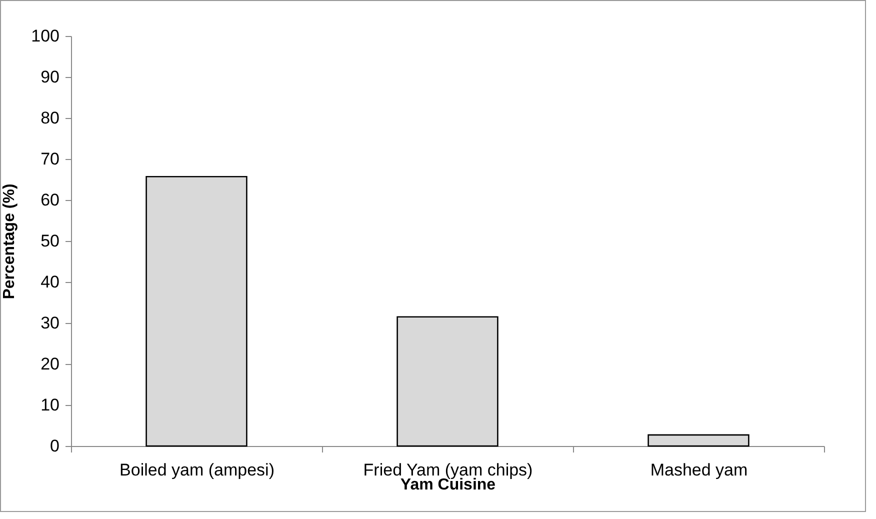 This screenshot has width=876, height=519. Describe the element at coordinates (55, 446) in the screenshot. I see `y-tick-label: 0` at that location.